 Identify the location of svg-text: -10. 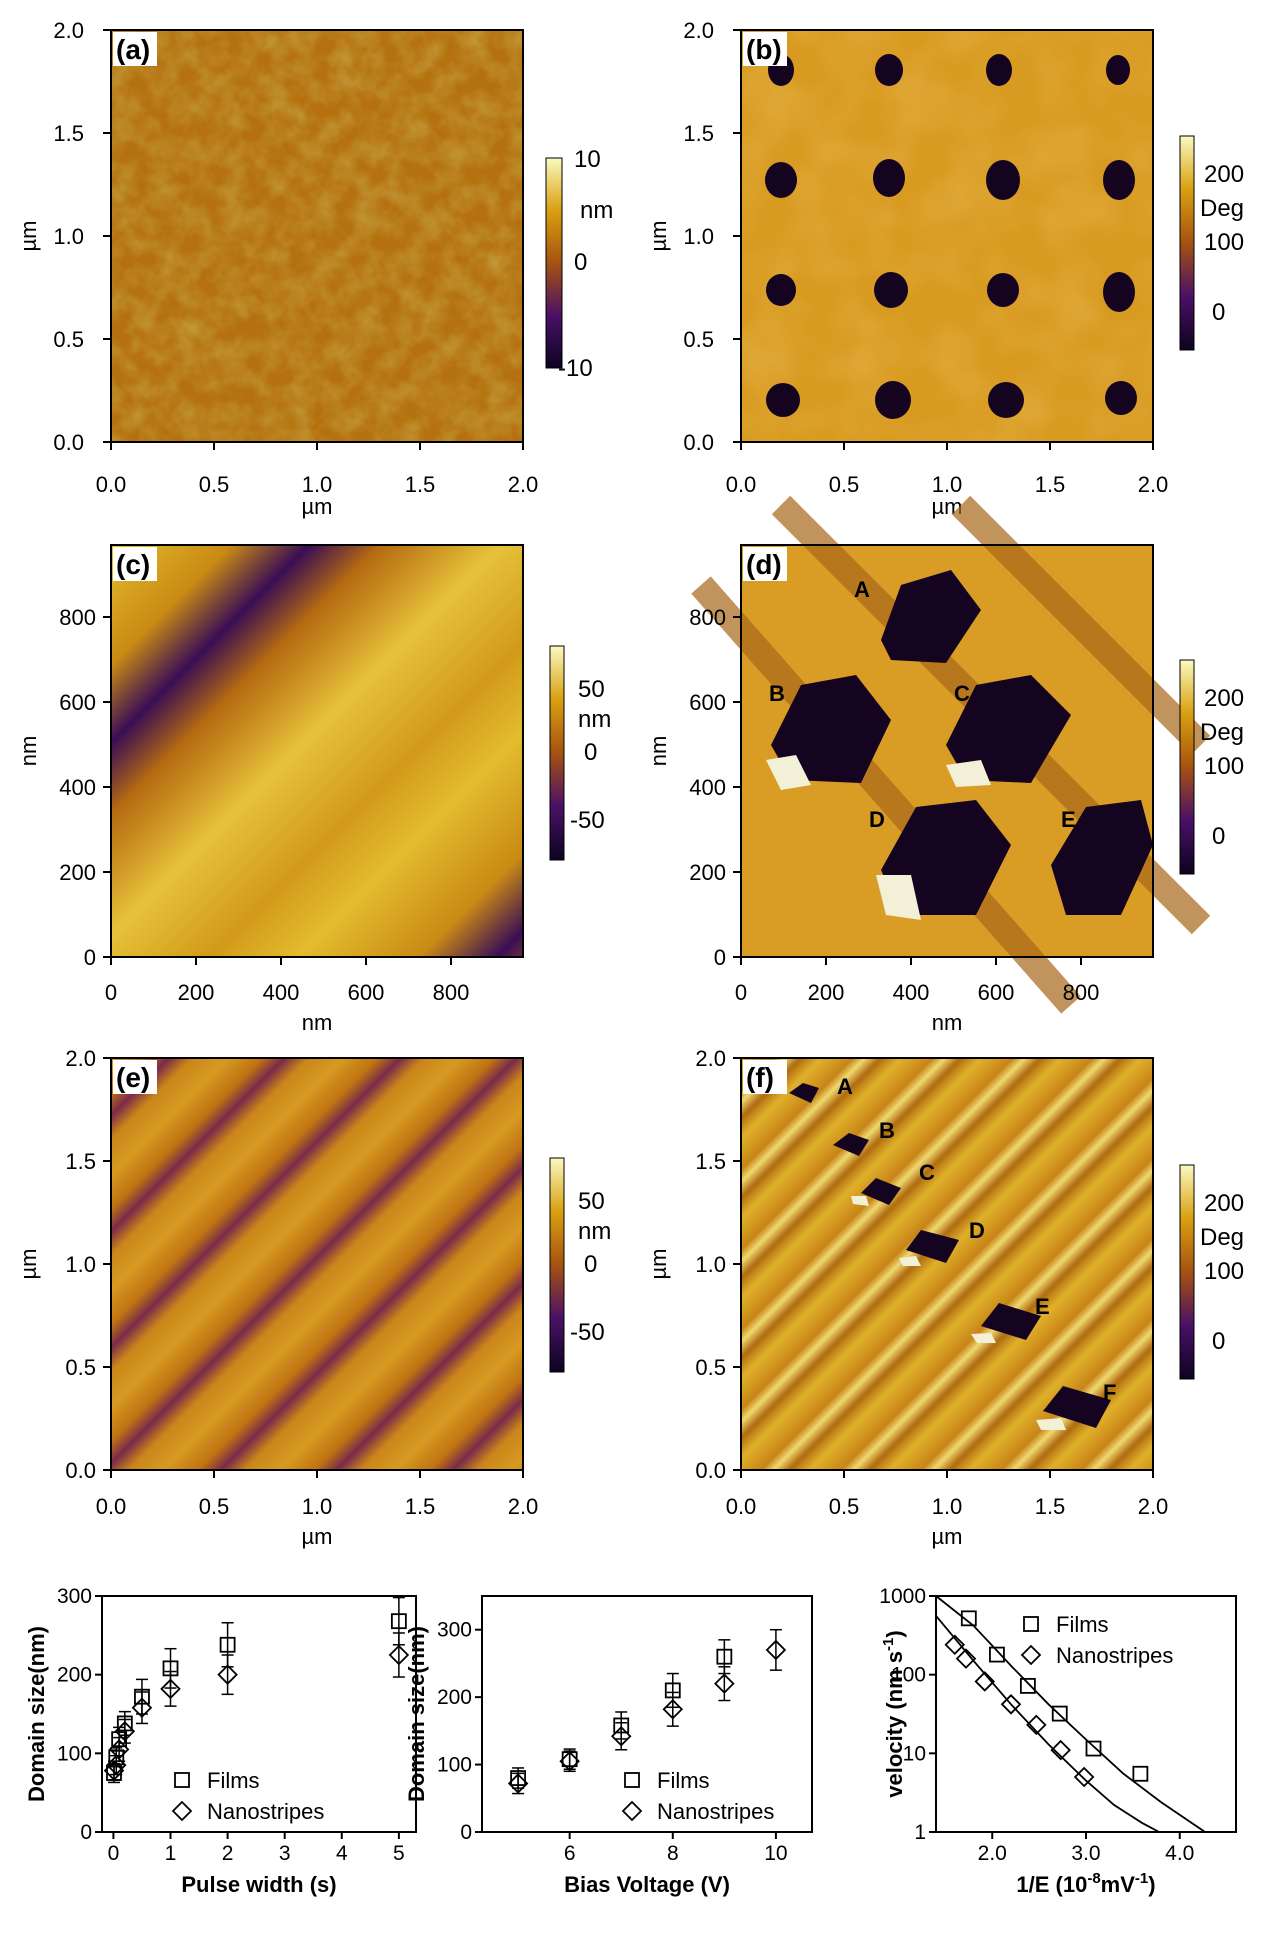
(575, 368).